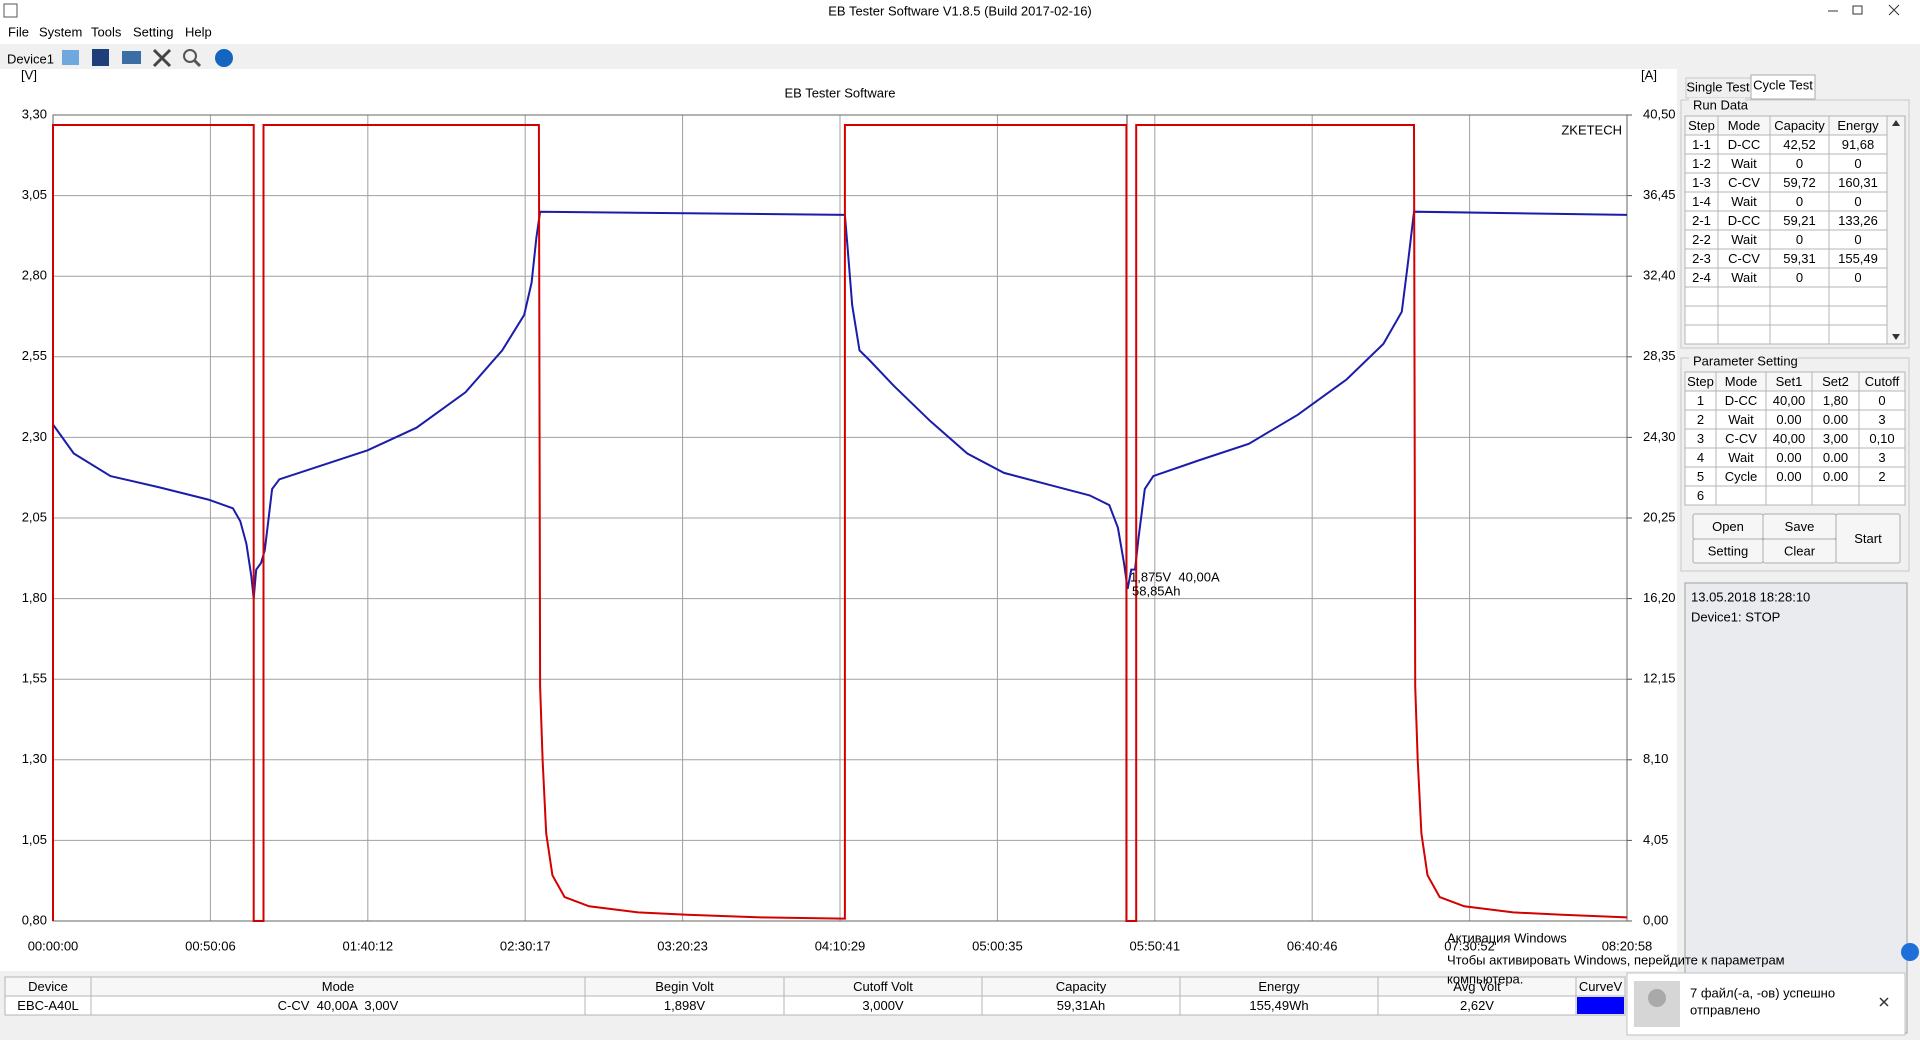  What do you see at coordinates (1649, 74) in the screenshot?
I see `y2-axis-label: [A]` at bounding box center [1649, 74].